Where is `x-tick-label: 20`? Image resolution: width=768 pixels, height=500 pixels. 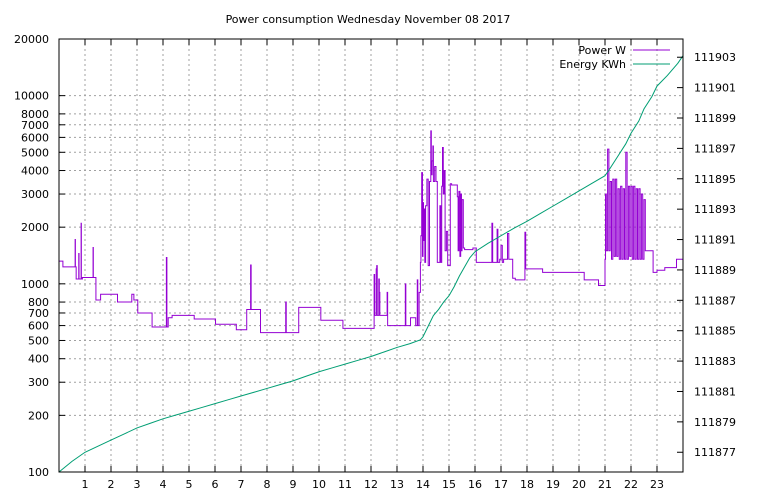
x-tick-label: 20 is located at coordinates (579, 484).